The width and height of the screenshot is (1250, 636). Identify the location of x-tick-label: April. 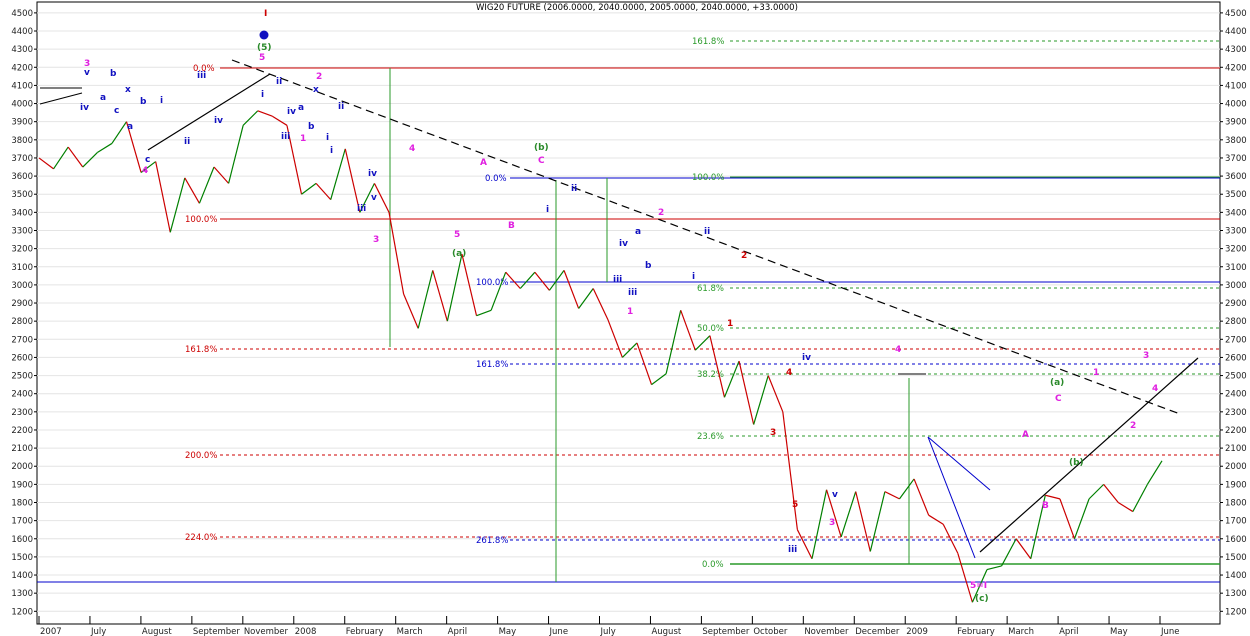
(457, 631).